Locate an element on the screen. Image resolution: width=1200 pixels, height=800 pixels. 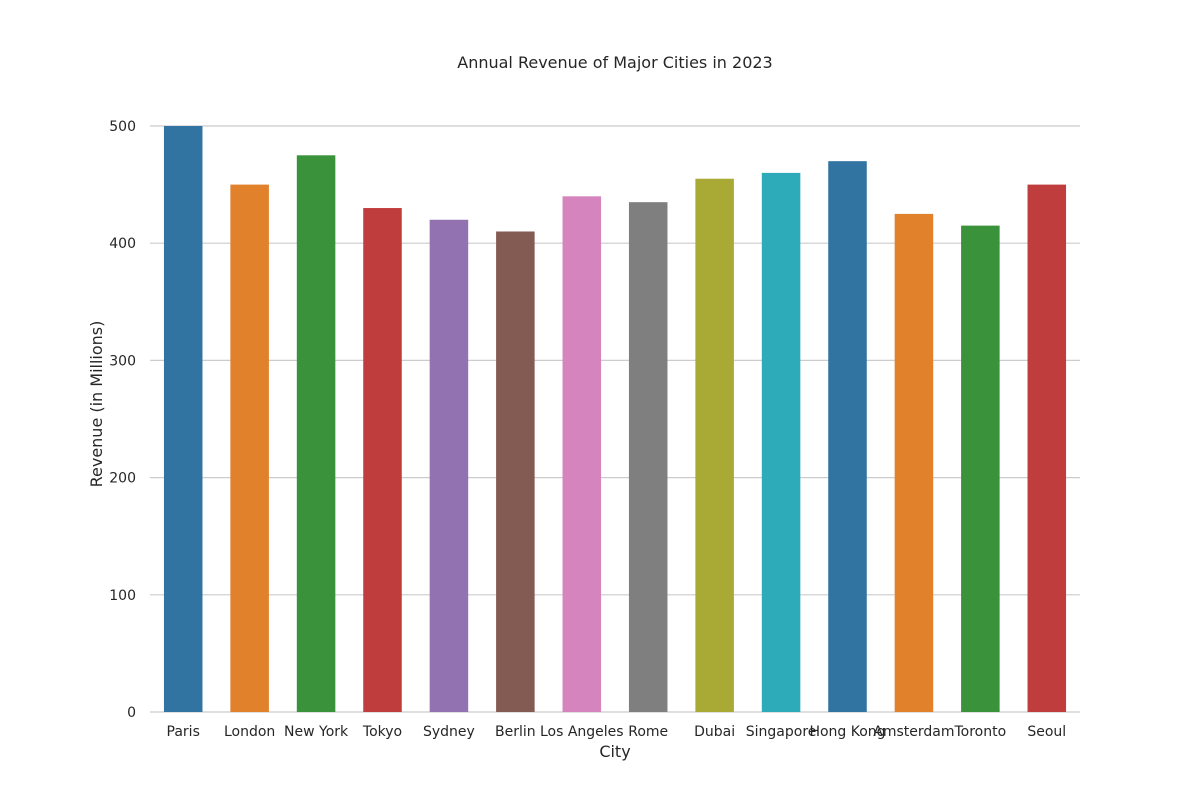
x-tick-label: Los Angeles is located at coordinates (582, 732).